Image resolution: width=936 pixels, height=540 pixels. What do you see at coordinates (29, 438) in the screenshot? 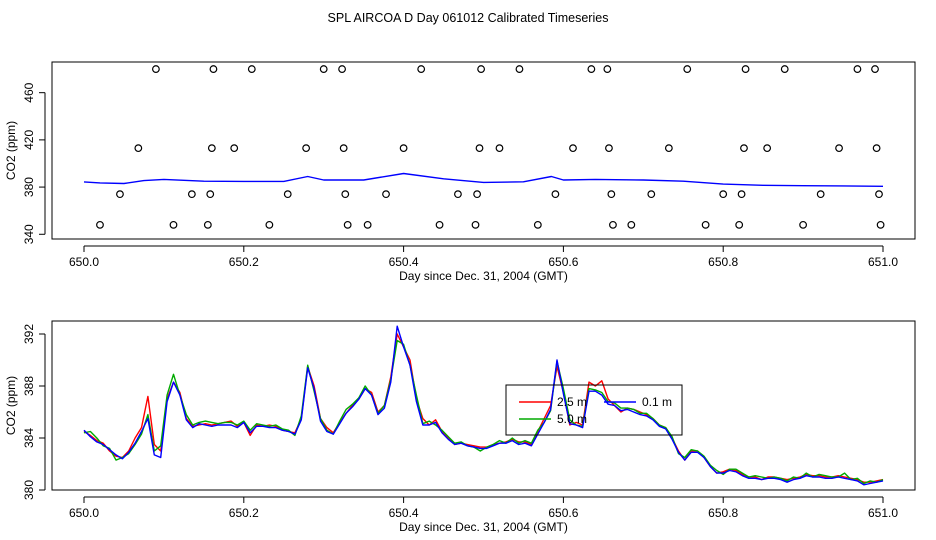
I see `y-tick-label: 384` at bounding box center [29, 438].